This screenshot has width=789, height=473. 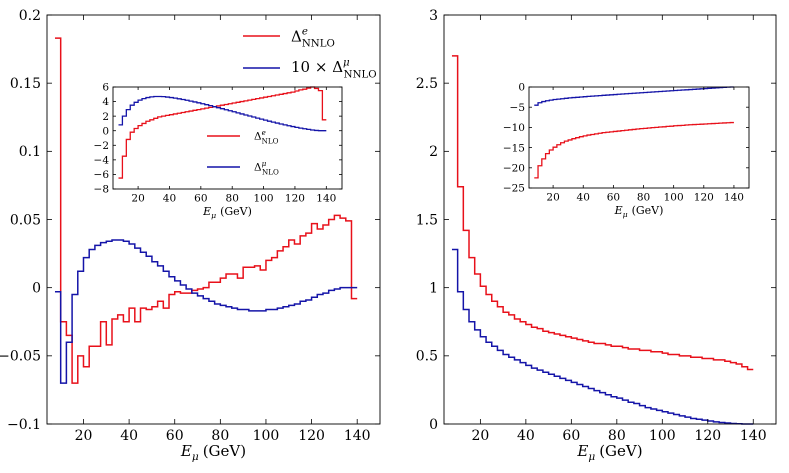 What do you see at coordinates (266, 136) in the screenshot?
I see `legend-label-red: Δe NLO` at bounding box center [266, 136].